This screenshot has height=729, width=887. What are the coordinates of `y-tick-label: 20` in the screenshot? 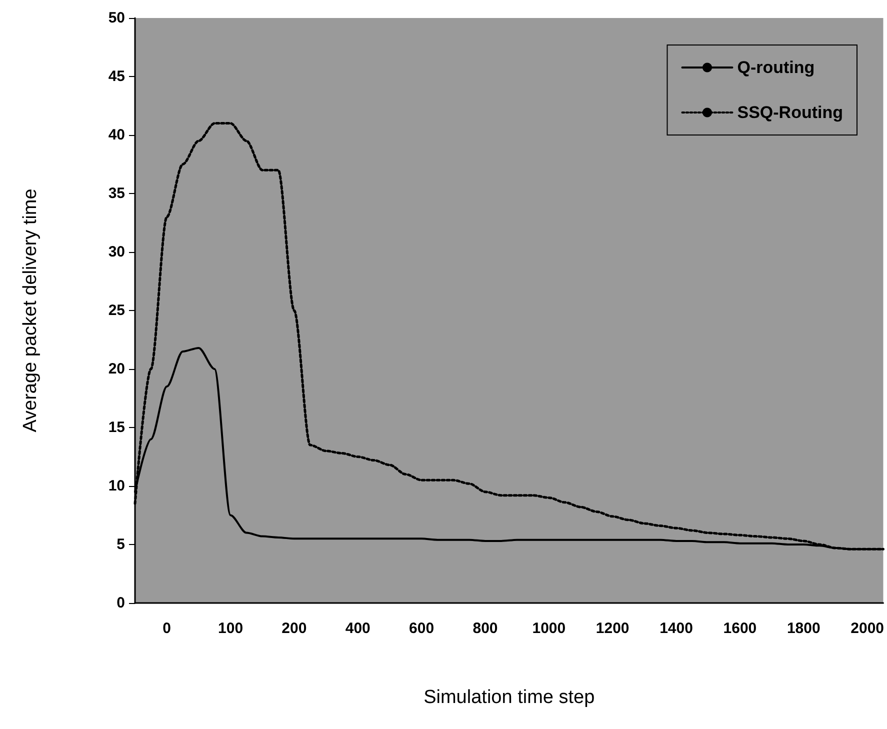 It's located at (116, 369).